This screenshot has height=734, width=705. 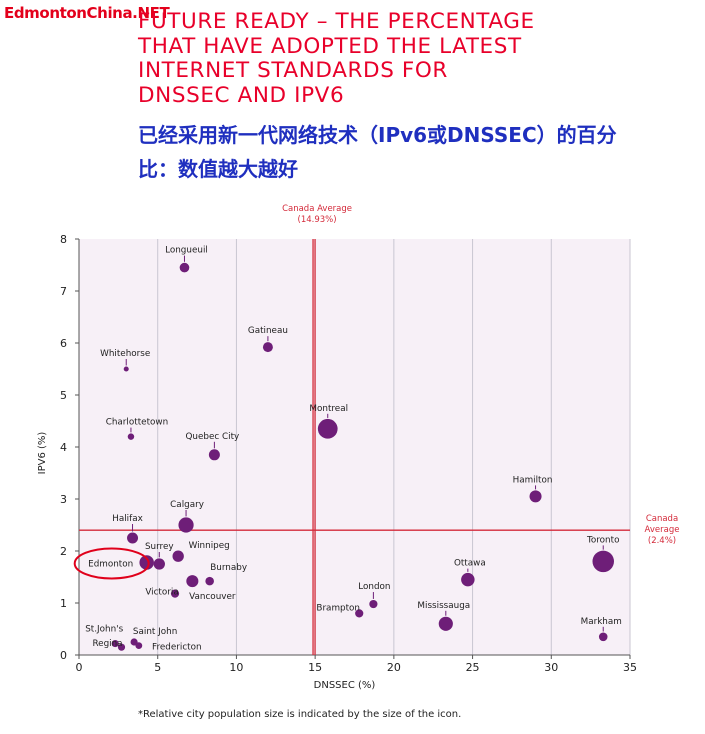 What do you see at coordinates (63, 343) in the screenshot?
I see `y-tick-label: 6` at bounding box center [63, 343].